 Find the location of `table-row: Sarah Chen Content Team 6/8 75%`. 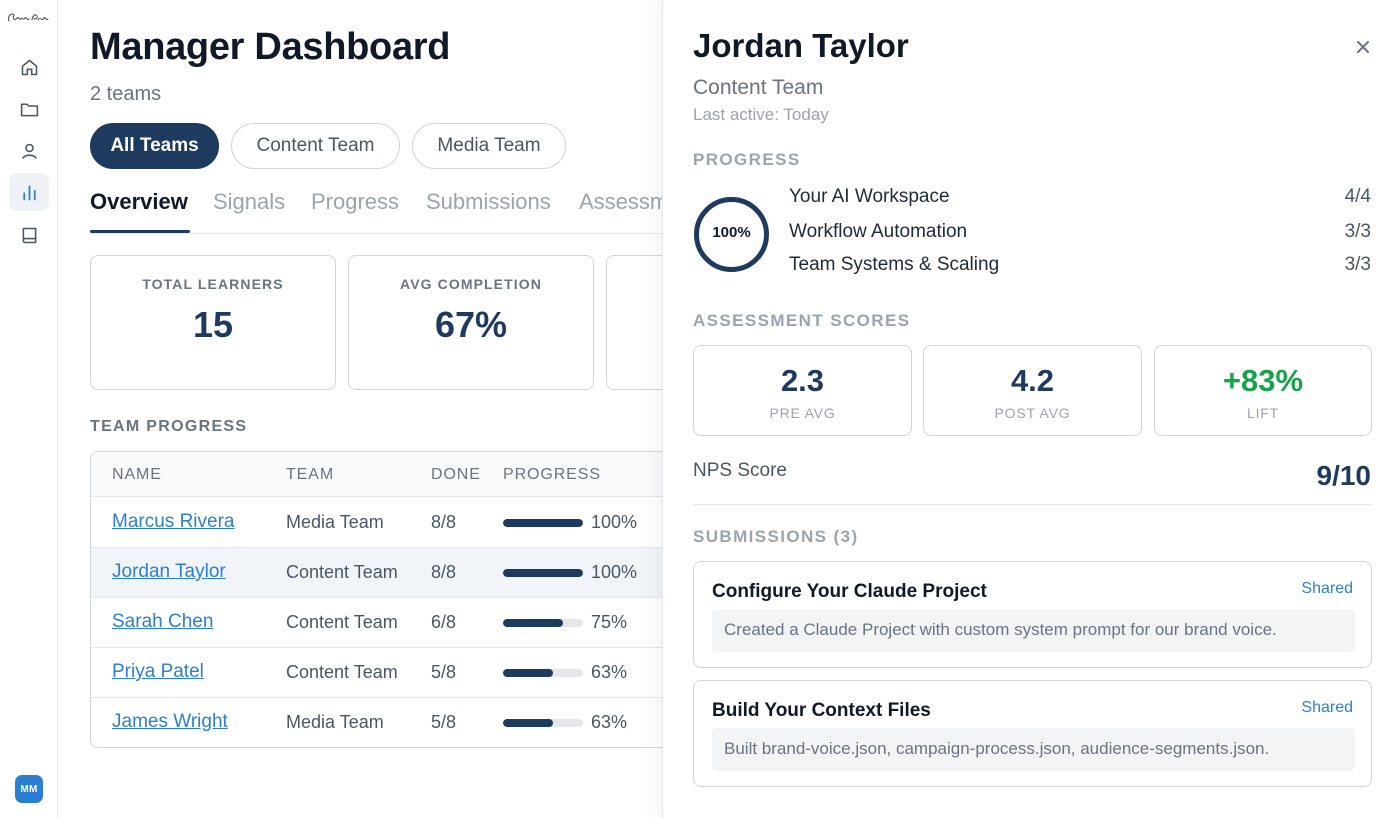

table-row: Sarah Chen Content Team 6/8 75% is located at coordinates (377, 623).